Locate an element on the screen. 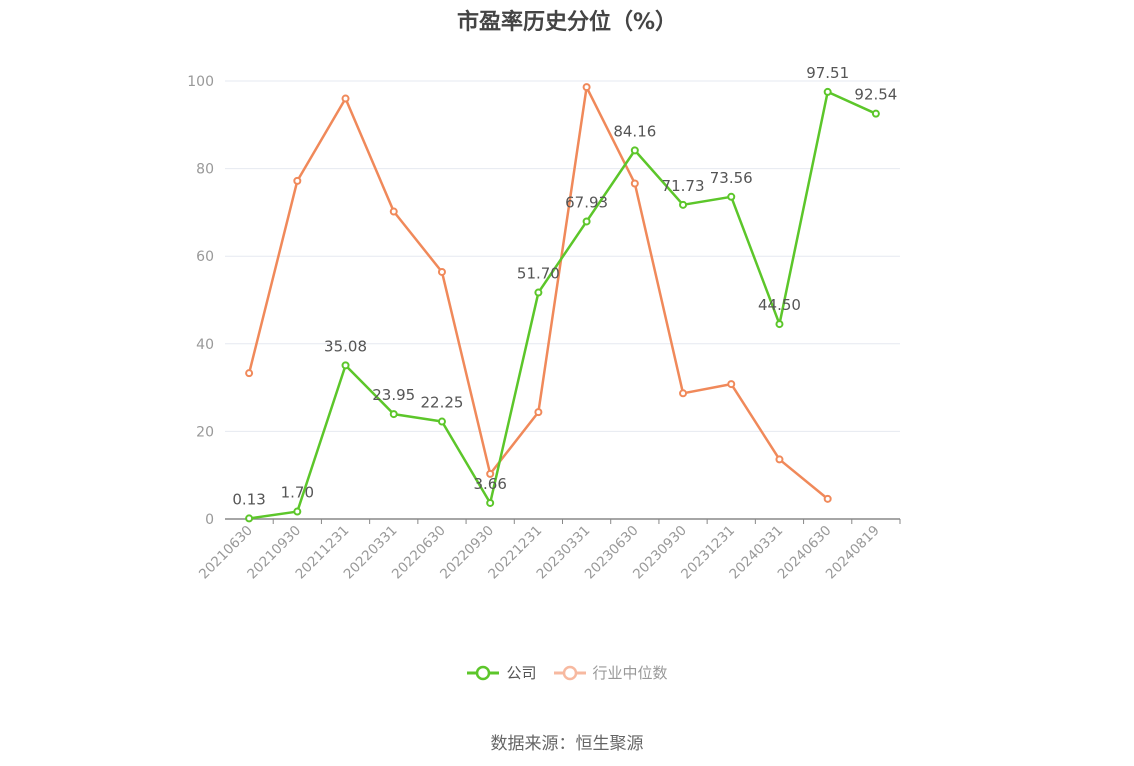 Image resolution: width=1134 pixels, height=766 pixels. y-tick-label: 60 is located at coordinates (205, 257).